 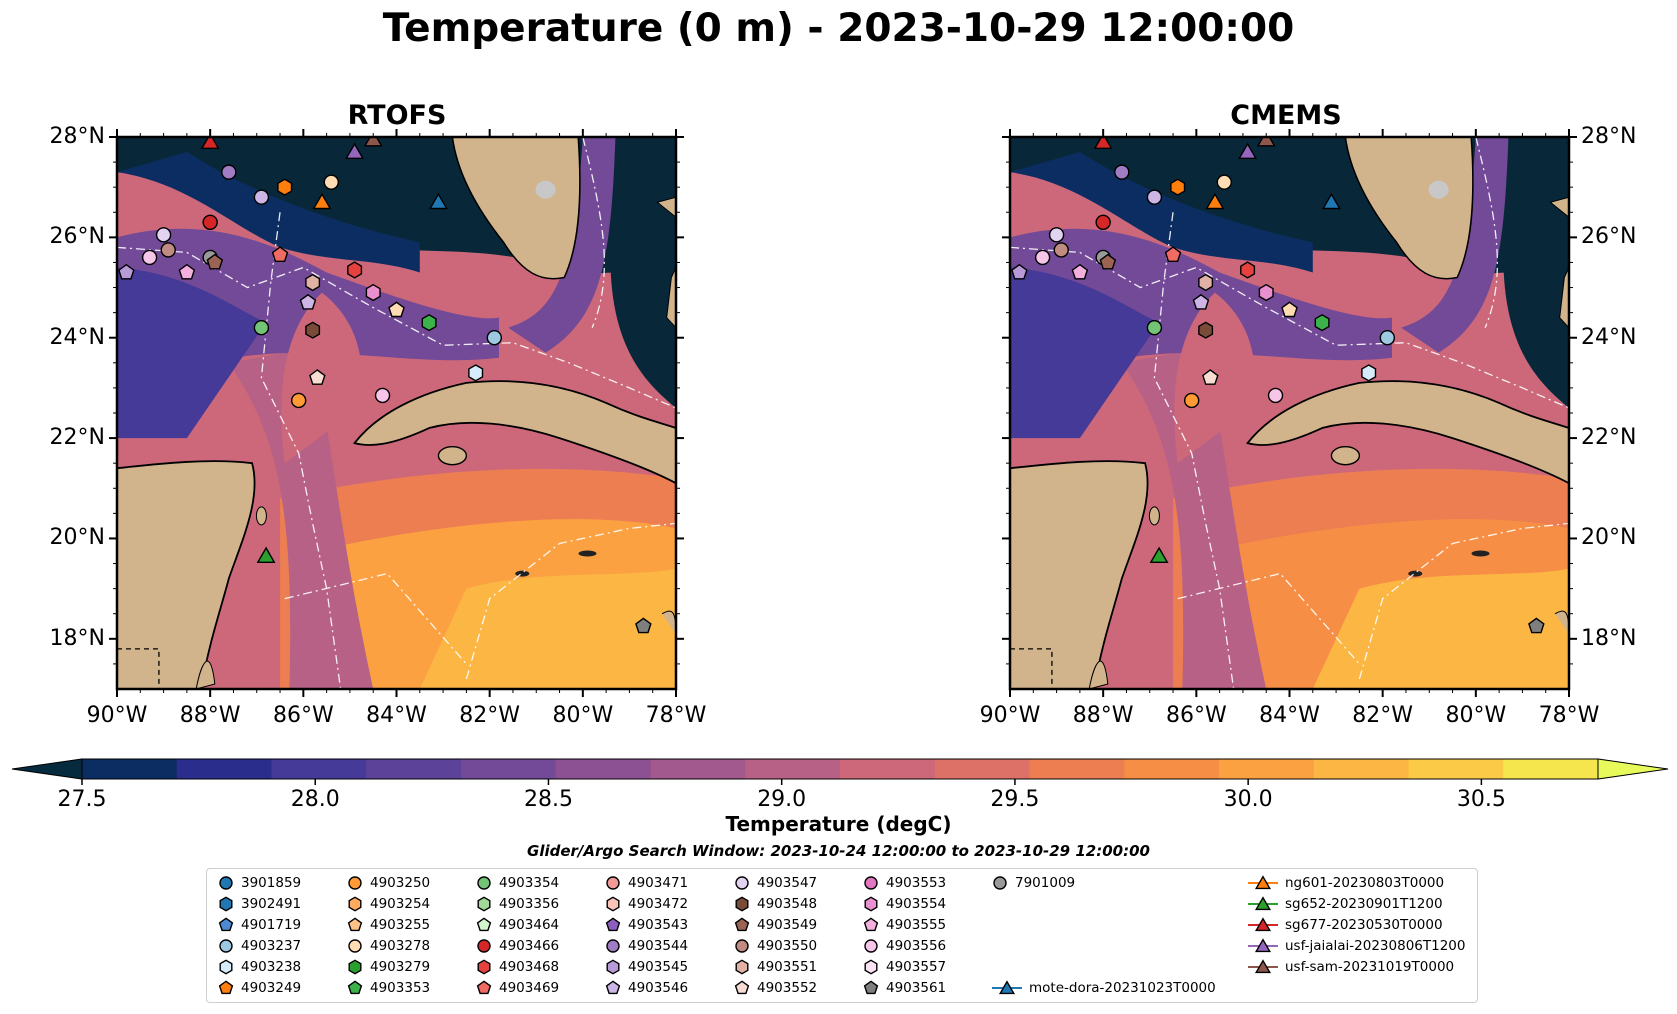 I want to click on legend-item-glider: sg677-20230530T0000, so click(x=1345, y=925).